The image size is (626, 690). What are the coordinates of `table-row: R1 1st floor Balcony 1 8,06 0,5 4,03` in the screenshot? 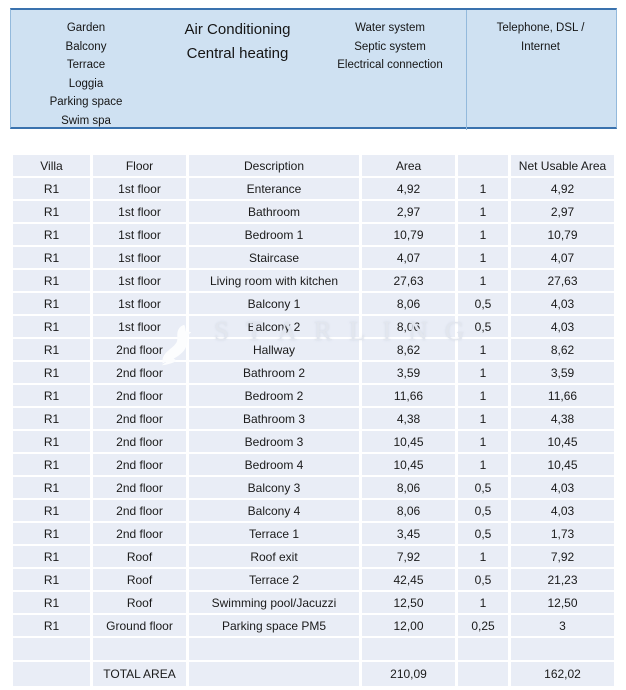 It's located at (313, 303).